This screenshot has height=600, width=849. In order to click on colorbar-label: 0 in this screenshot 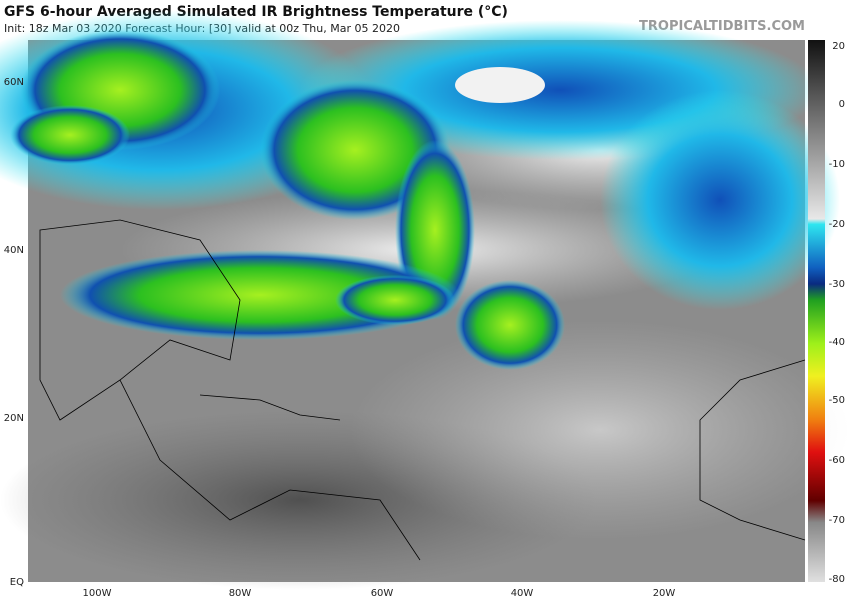, I will do `click(842, 104)`.